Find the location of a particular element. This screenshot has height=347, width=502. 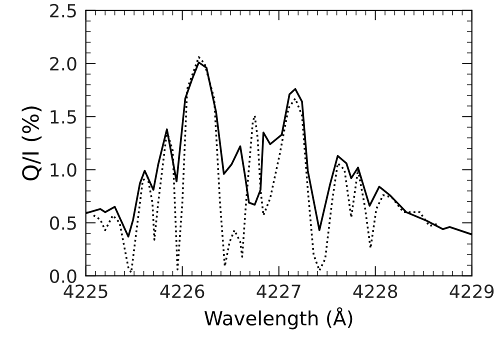

y-tick-label: 0.0 is located at coordinates (63, 276).